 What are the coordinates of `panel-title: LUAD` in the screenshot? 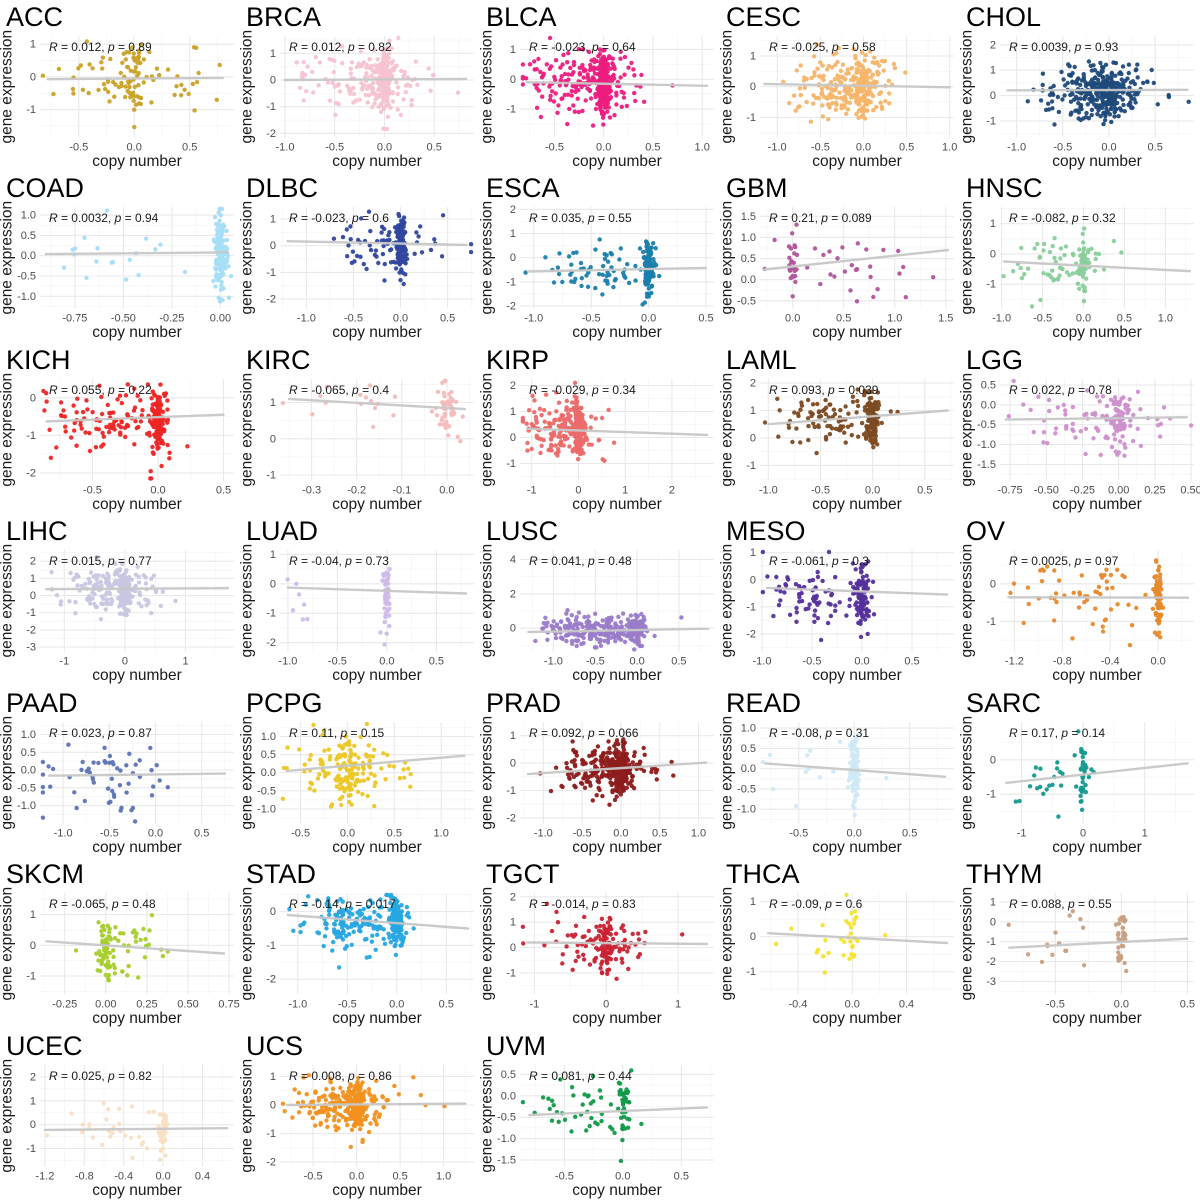 It's located at (282, 531).